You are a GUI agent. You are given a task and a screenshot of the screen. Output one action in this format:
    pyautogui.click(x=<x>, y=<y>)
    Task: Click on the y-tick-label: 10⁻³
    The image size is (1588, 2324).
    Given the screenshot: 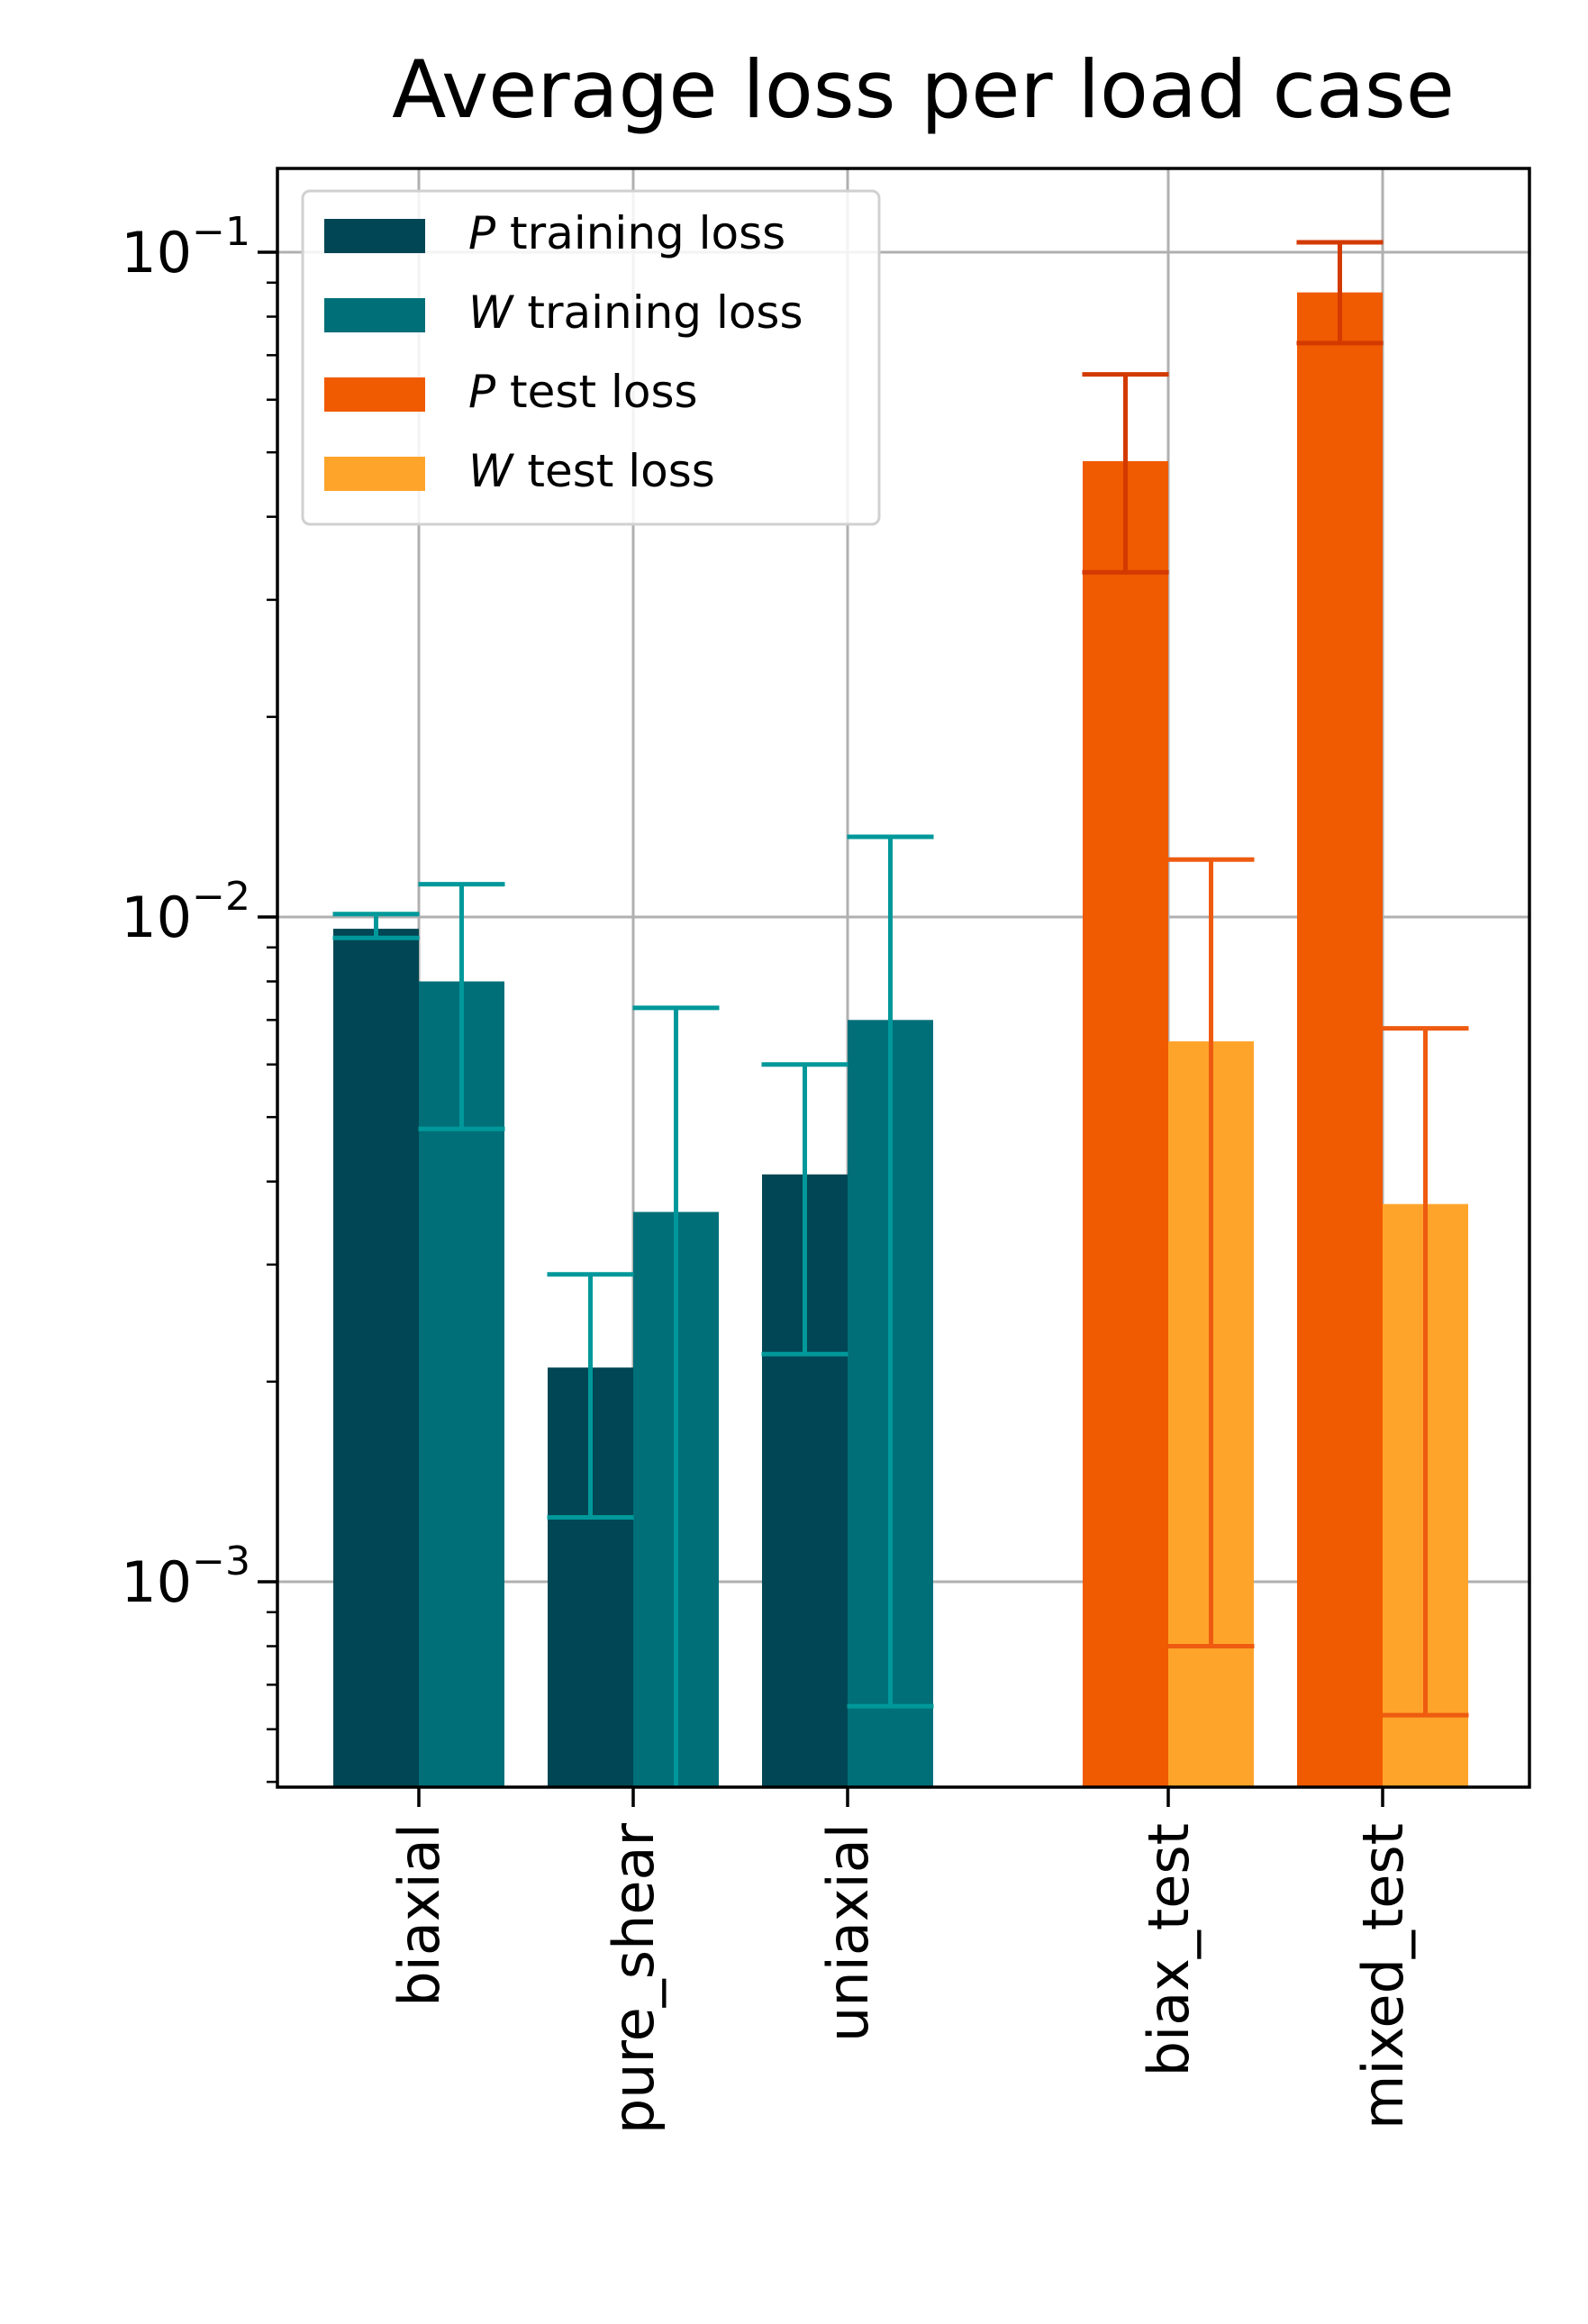 What is the action you would take?
    pyautogui.click(x=185, y=1577)
    